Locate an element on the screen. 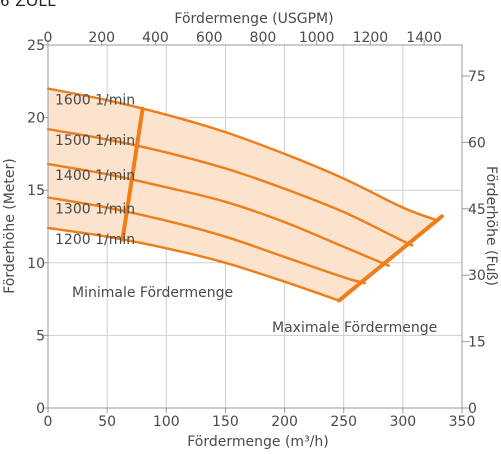 The height and width of the screenshot is (454, 501). y-tick-label: 5 is located at coordinates (40, 336).